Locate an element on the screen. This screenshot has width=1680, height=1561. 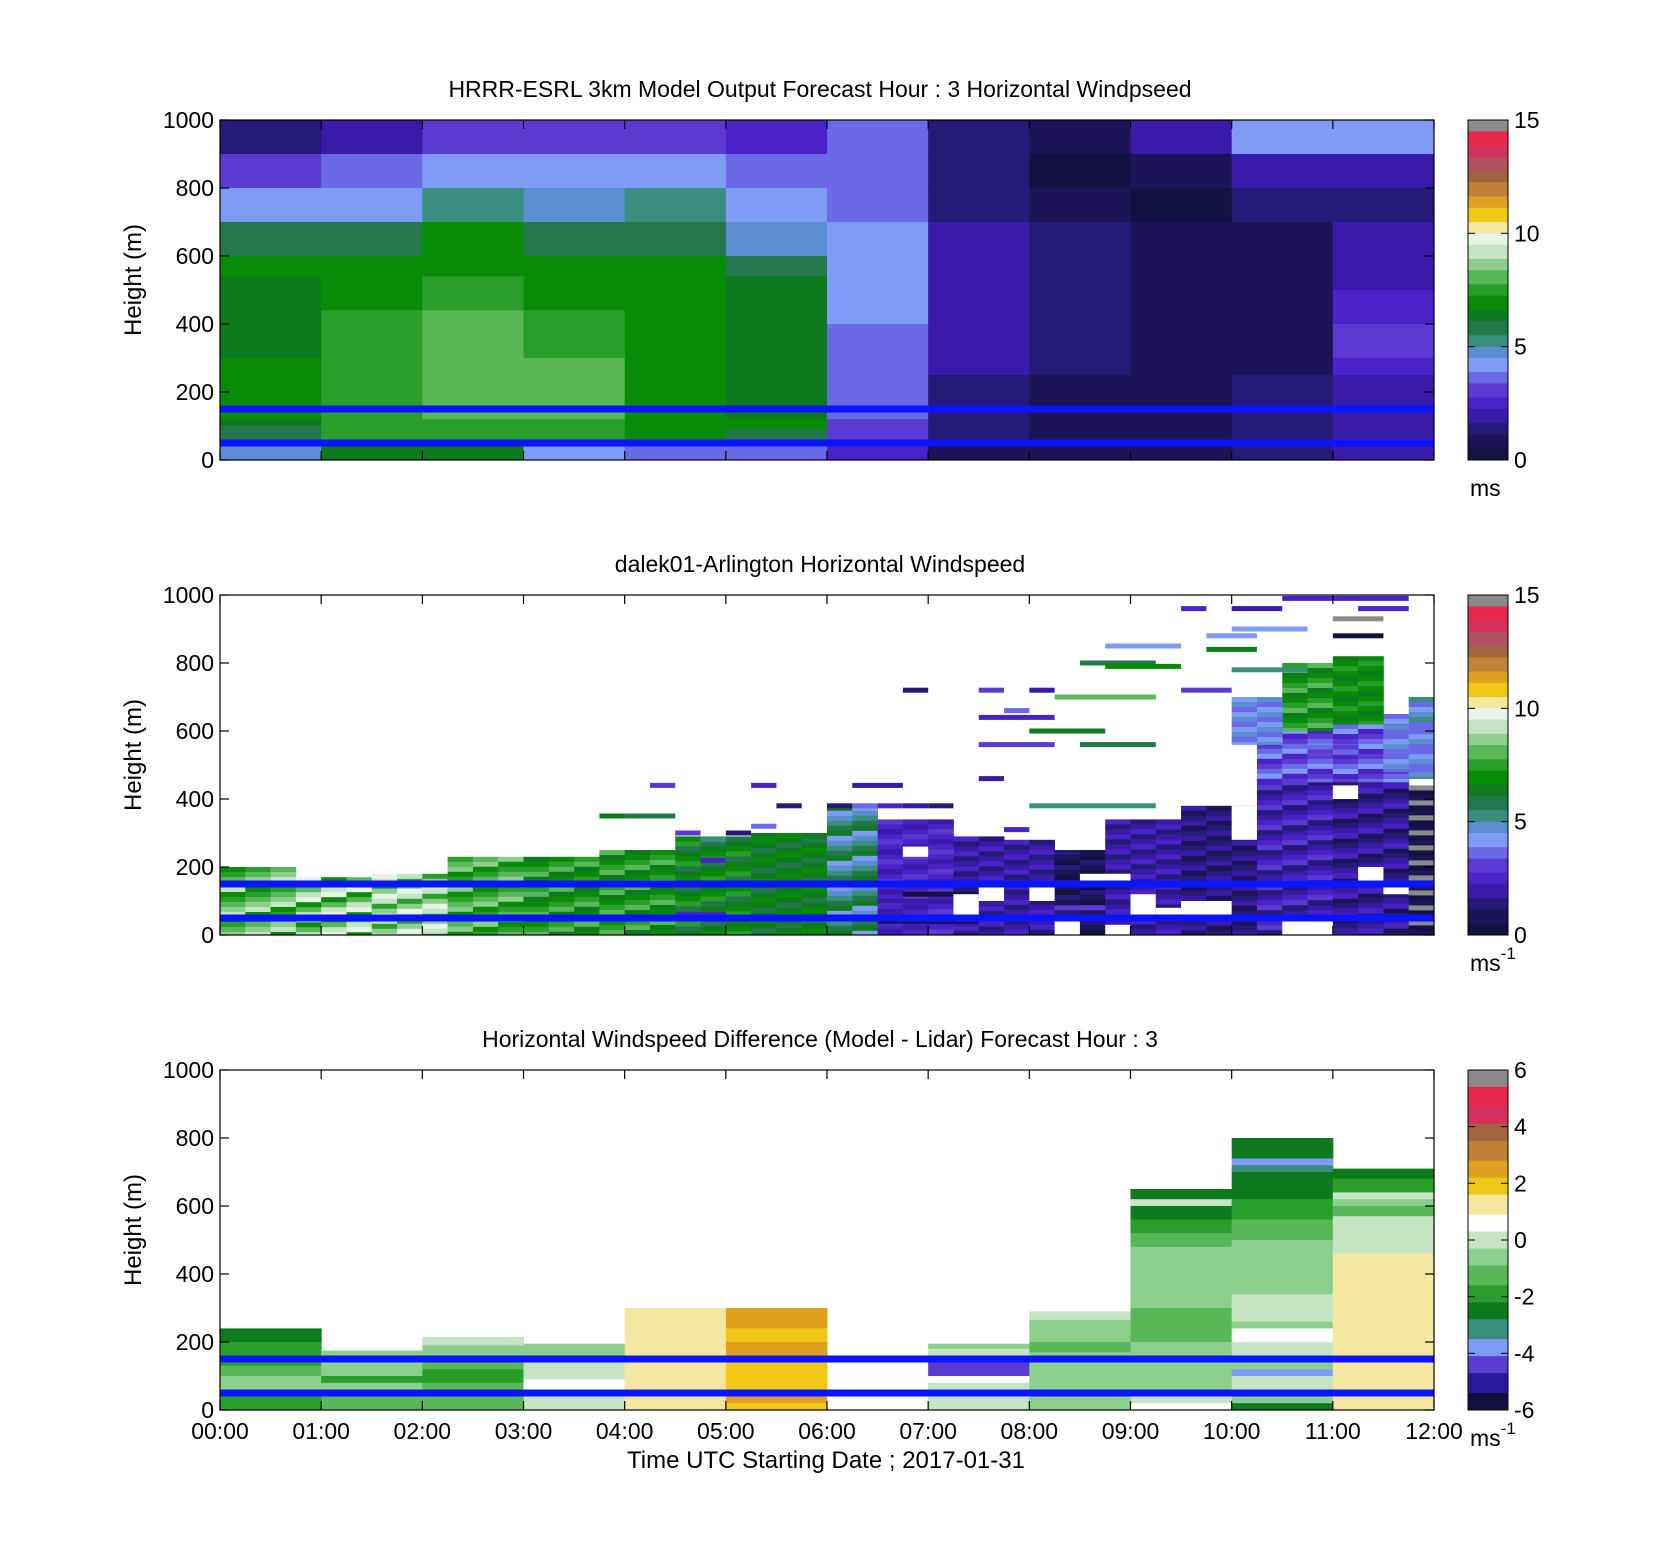
y-axis-label: Height (m) is located at coordinates (133, 1230).